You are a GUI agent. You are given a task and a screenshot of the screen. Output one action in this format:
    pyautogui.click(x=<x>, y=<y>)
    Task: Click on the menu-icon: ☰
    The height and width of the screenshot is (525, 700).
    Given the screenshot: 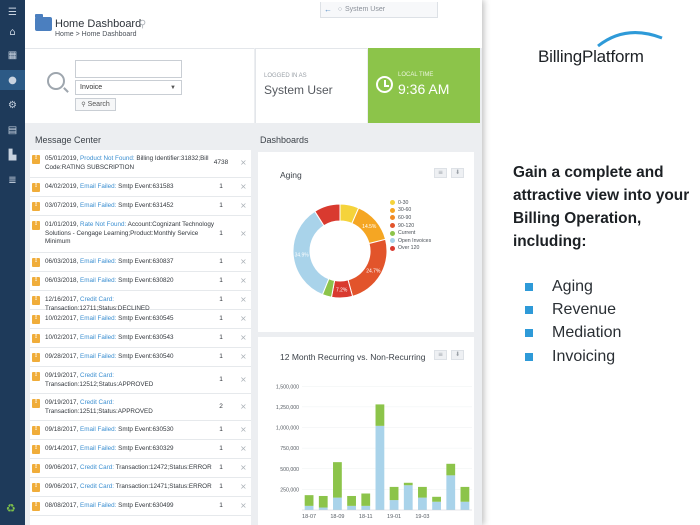 What is the action you would take?
    pyautogui.click(x=12, y=12)
    